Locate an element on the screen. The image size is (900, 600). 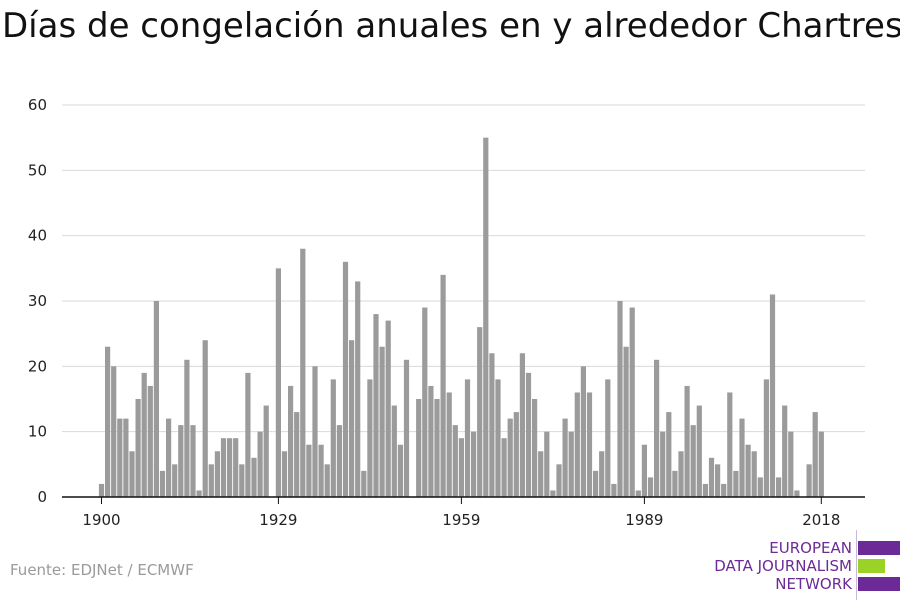
bar-1976 is located at coordinates (565, 457).